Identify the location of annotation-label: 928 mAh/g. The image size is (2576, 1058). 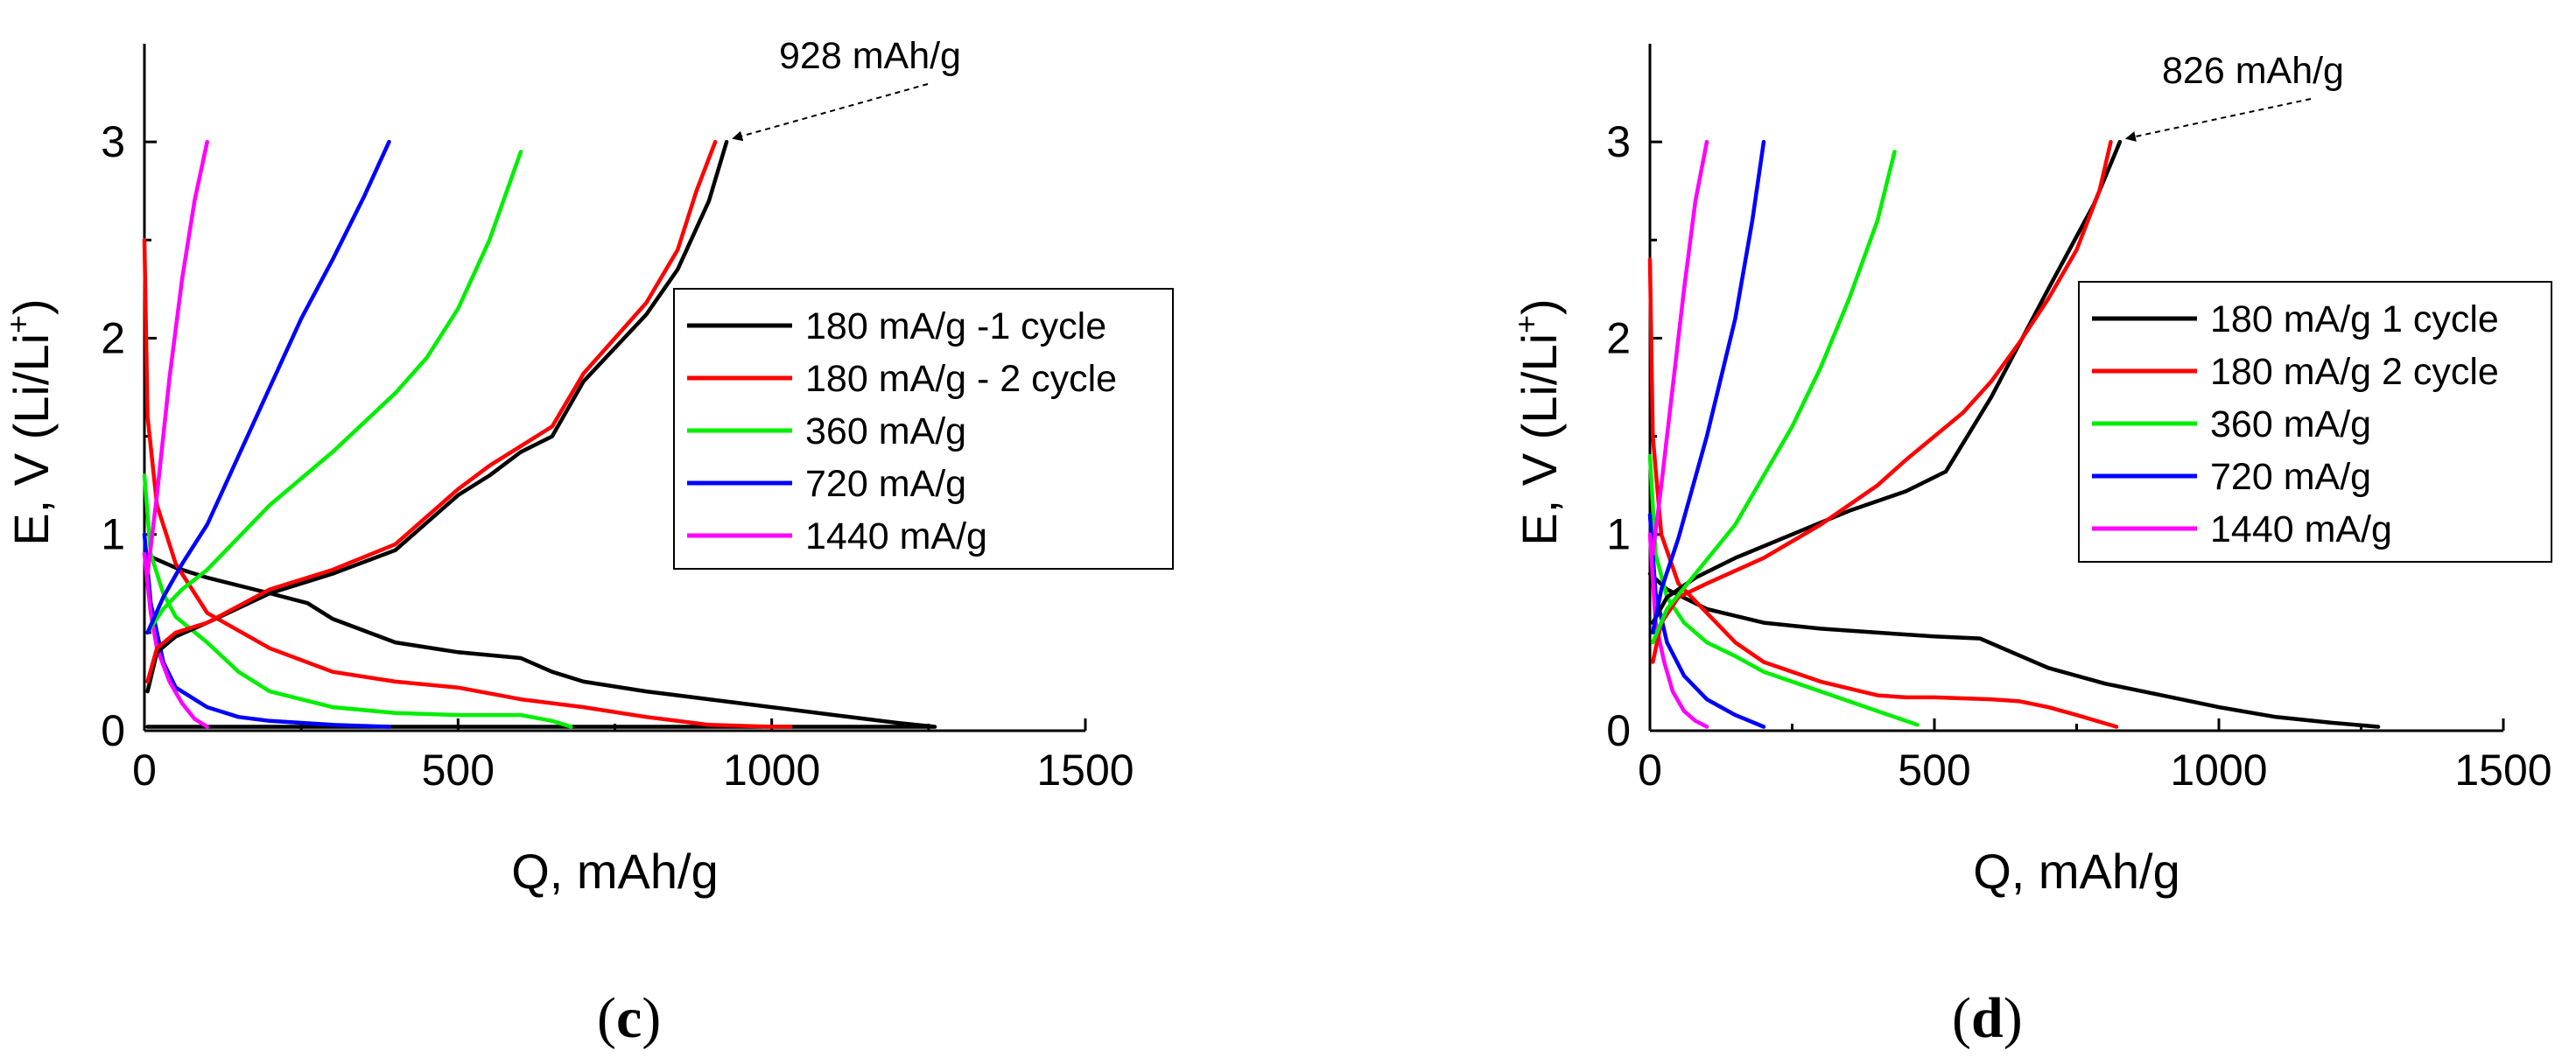
(870, 56).